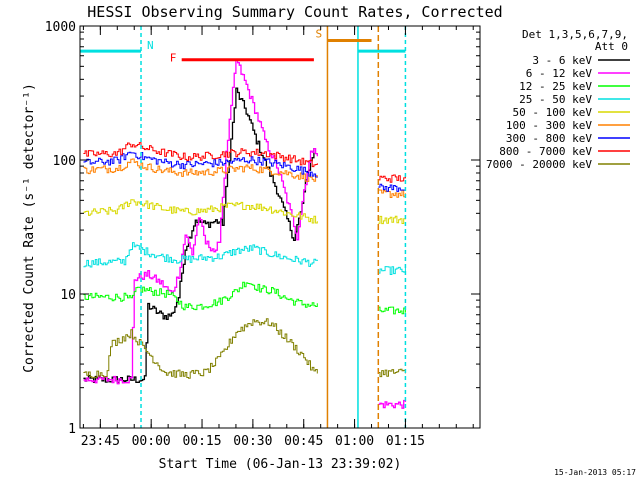 Image resolution: width=640 pixels, height=480 pixels. Describe the element at coordinates (555, 99) in the screenshot. I see `legend-entry-label: 25 - 50 keV` at that location.